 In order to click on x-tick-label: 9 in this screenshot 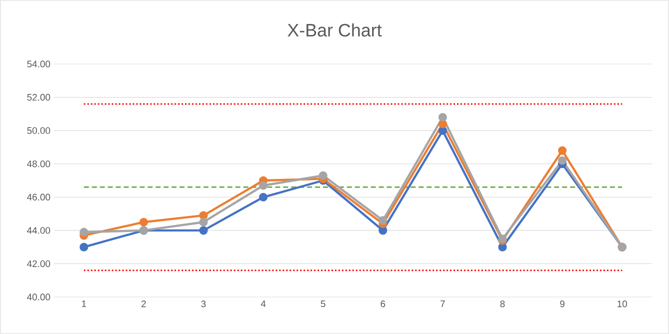, I will do `click(562, 304)`.